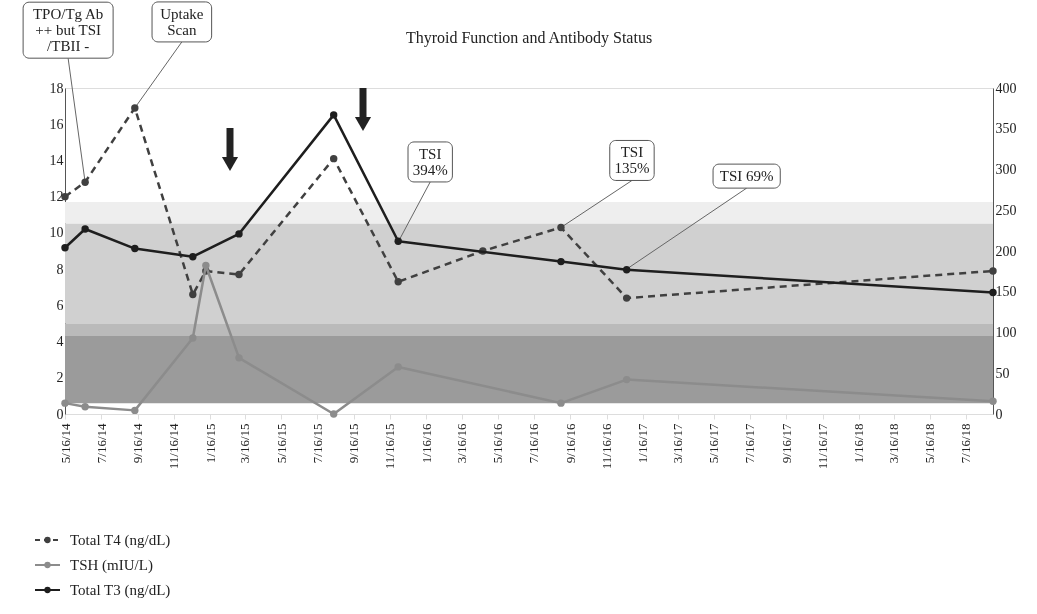 The width and height of the screenshot is (1037, 614). What do you see at coordinates (1006, 210) in the screenshot?
I see `y2-tick-label: 250` at bounding box center [1006, 210].